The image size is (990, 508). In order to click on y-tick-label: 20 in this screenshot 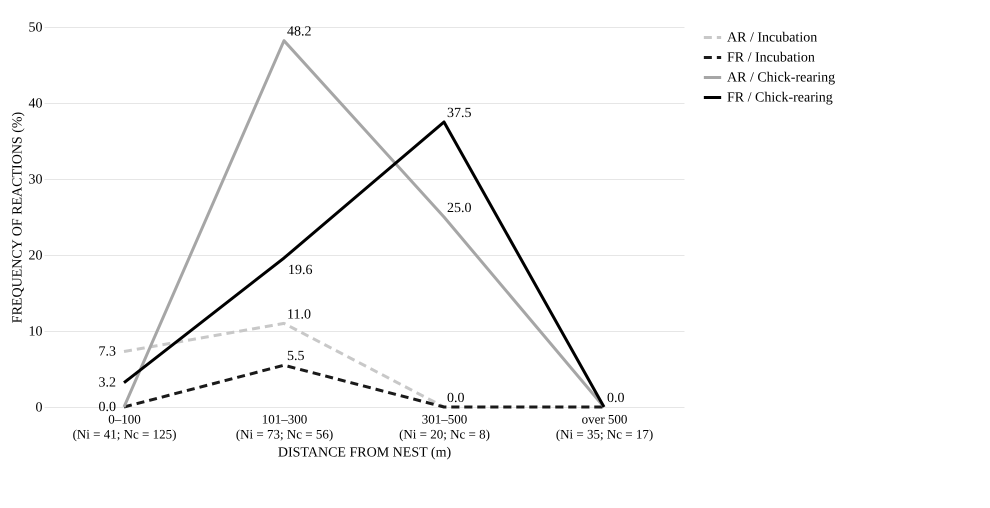, I will do `click(35, 256)`.